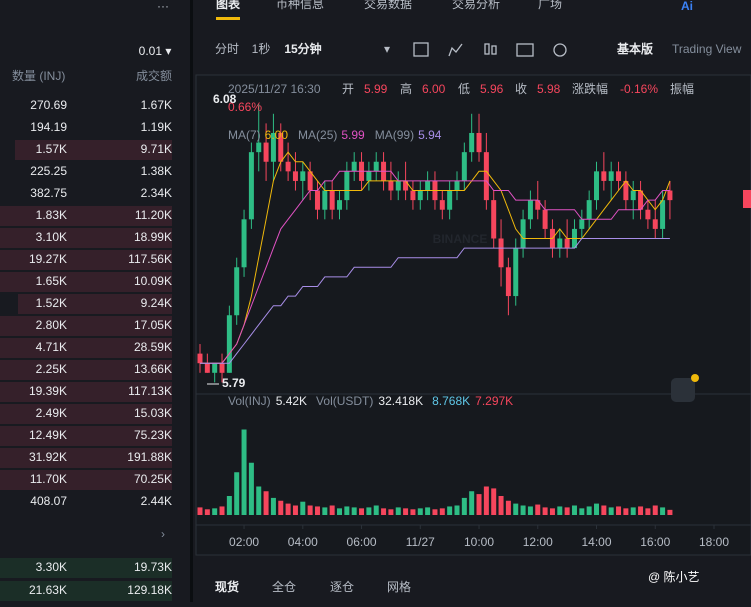  What do you see at coordinates (682, 88) in the screenshot?
I see `ohlc-info: 振幅` at bounding box center [682, 88].